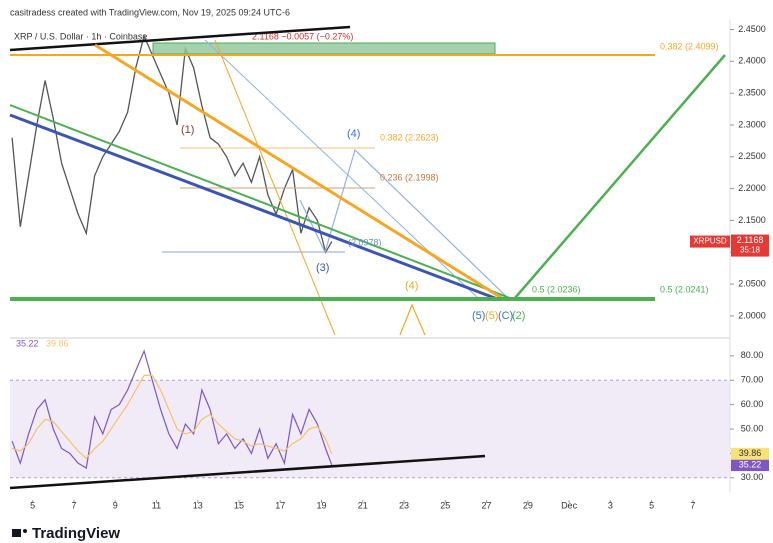  I want to click on x-tick-label: 25, so click(445, 505).